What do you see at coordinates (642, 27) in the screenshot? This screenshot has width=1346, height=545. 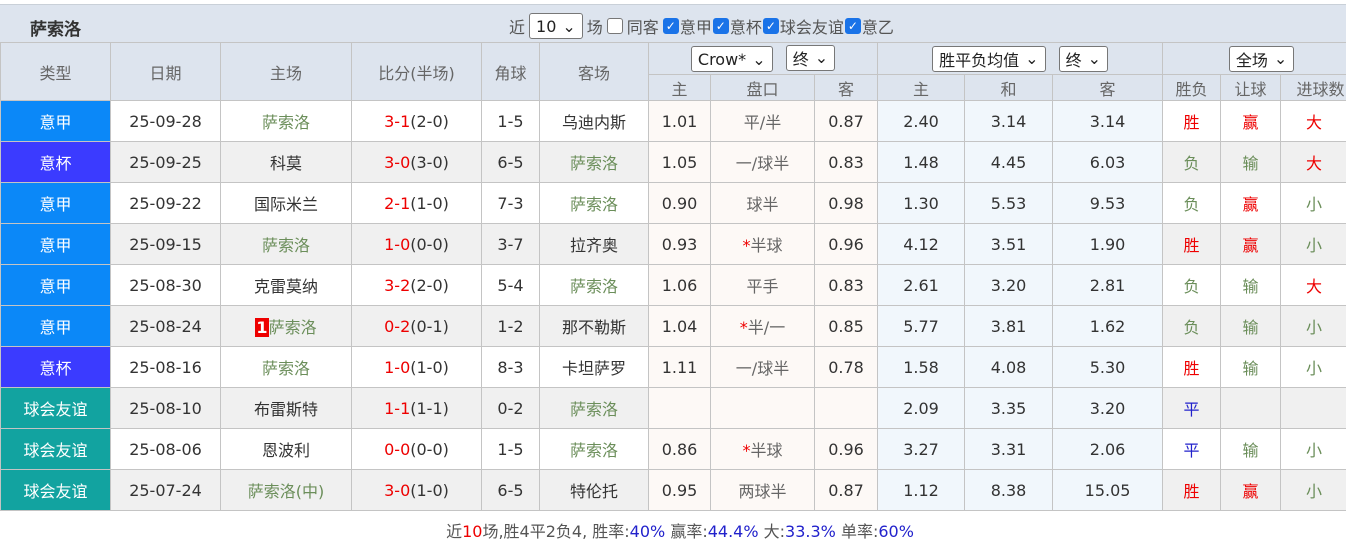 I see `same-venue-label: 同客` at bounding box center [642, 27].